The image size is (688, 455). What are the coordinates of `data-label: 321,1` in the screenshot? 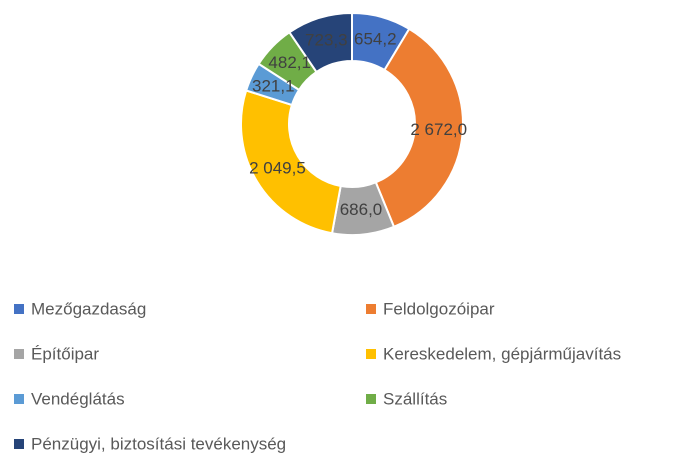 It's located at (273, 85).